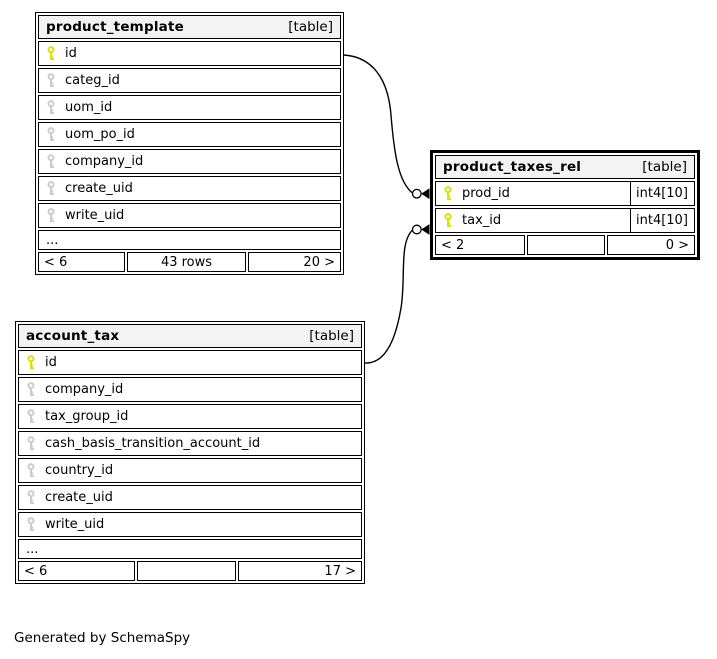 This screenshot has height=659, width=717. I want to click on column-name: categ_id, so click(92, 80).